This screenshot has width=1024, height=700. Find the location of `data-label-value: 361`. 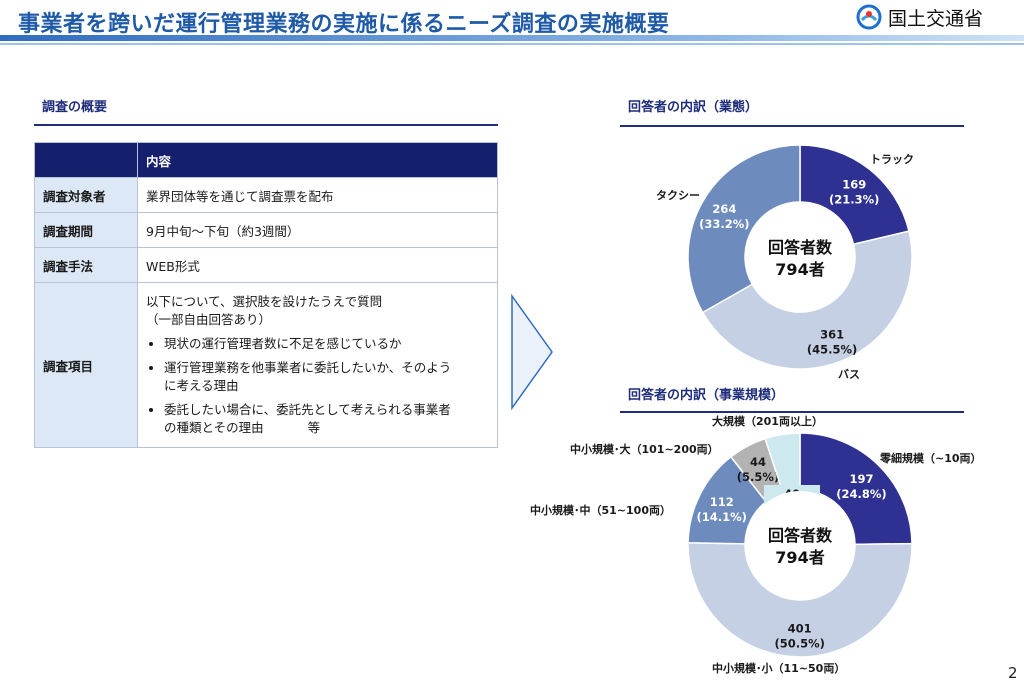

data-label-value: 361 is located at coordinates (832, 334).